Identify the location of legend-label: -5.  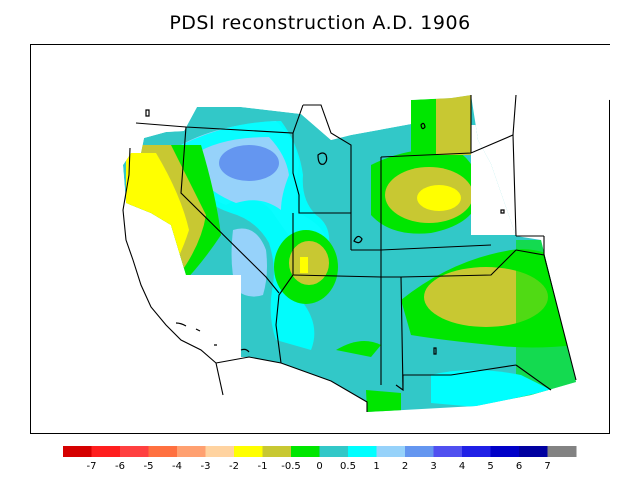
(149, 466).